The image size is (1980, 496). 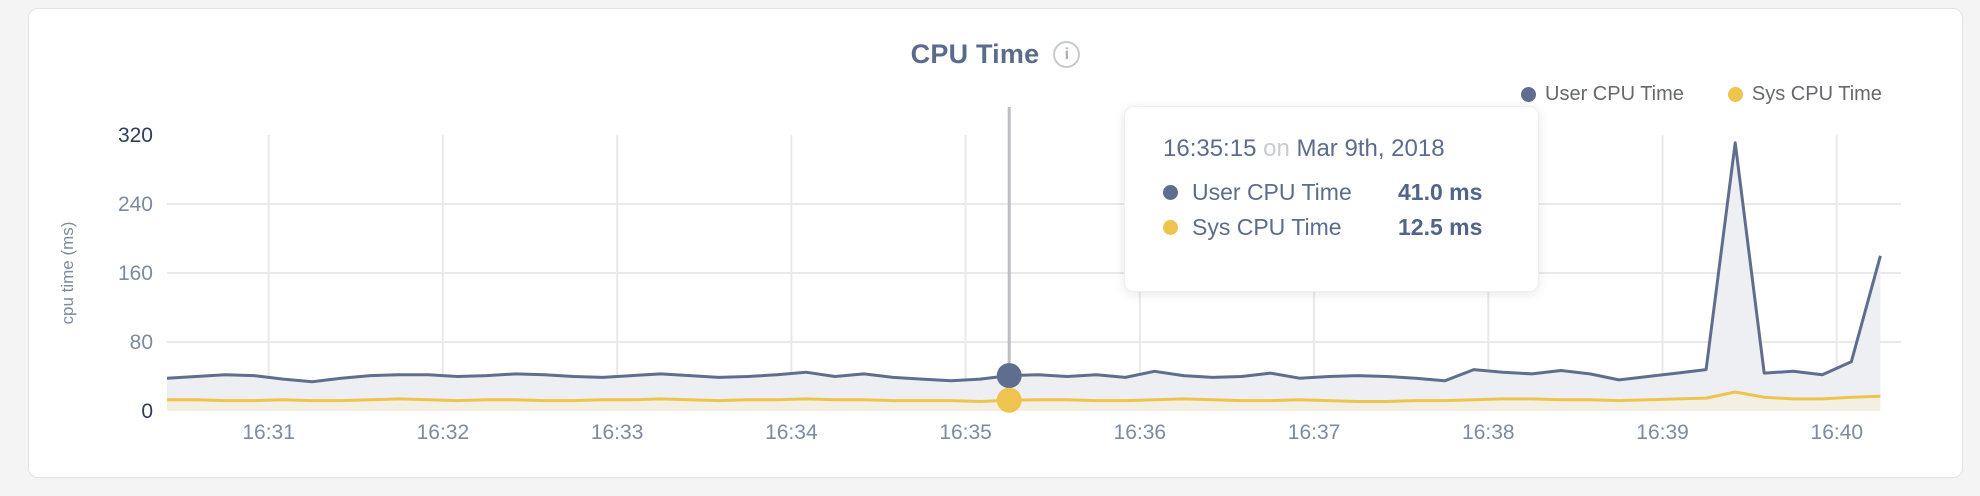 I want to click on sys-cpu-line, so click(x=1024, y=396).